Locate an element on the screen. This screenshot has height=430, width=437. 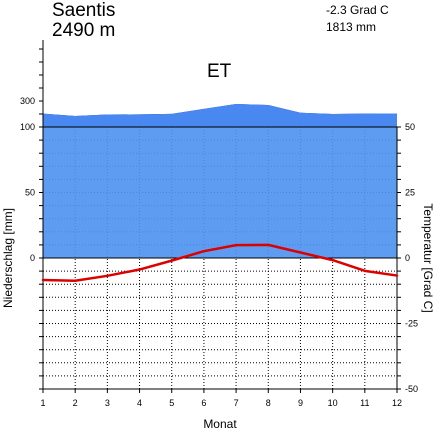
right-tick-label: 25 is located at coordinates (410, 193).